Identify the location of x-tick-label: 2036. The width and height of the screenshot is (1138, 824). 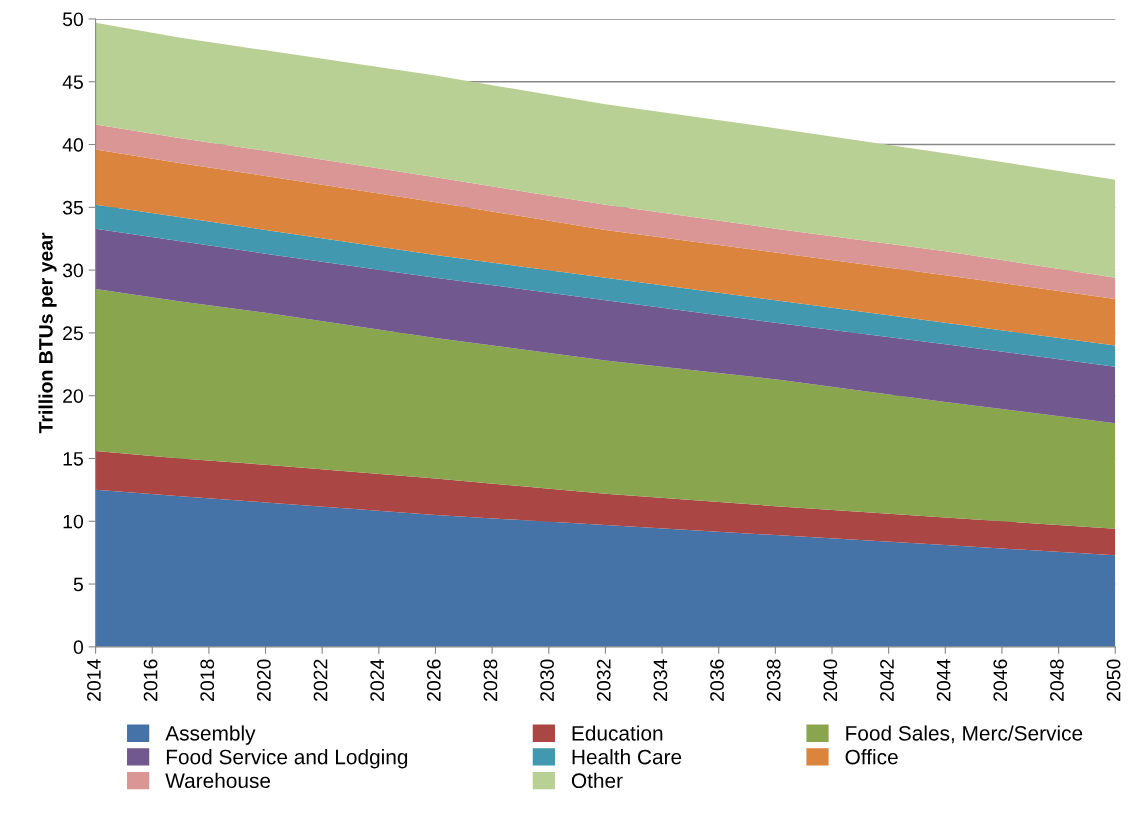
(717, 680).